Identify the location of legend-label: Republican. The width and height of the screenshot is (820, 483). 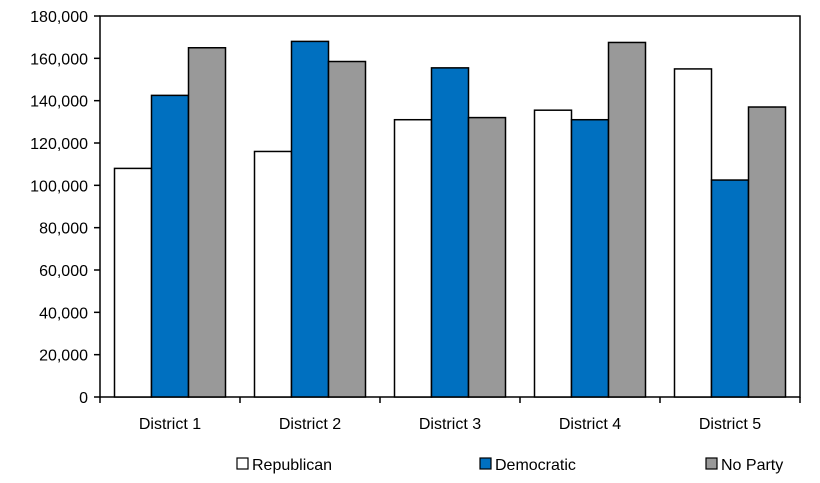
(292, 465).